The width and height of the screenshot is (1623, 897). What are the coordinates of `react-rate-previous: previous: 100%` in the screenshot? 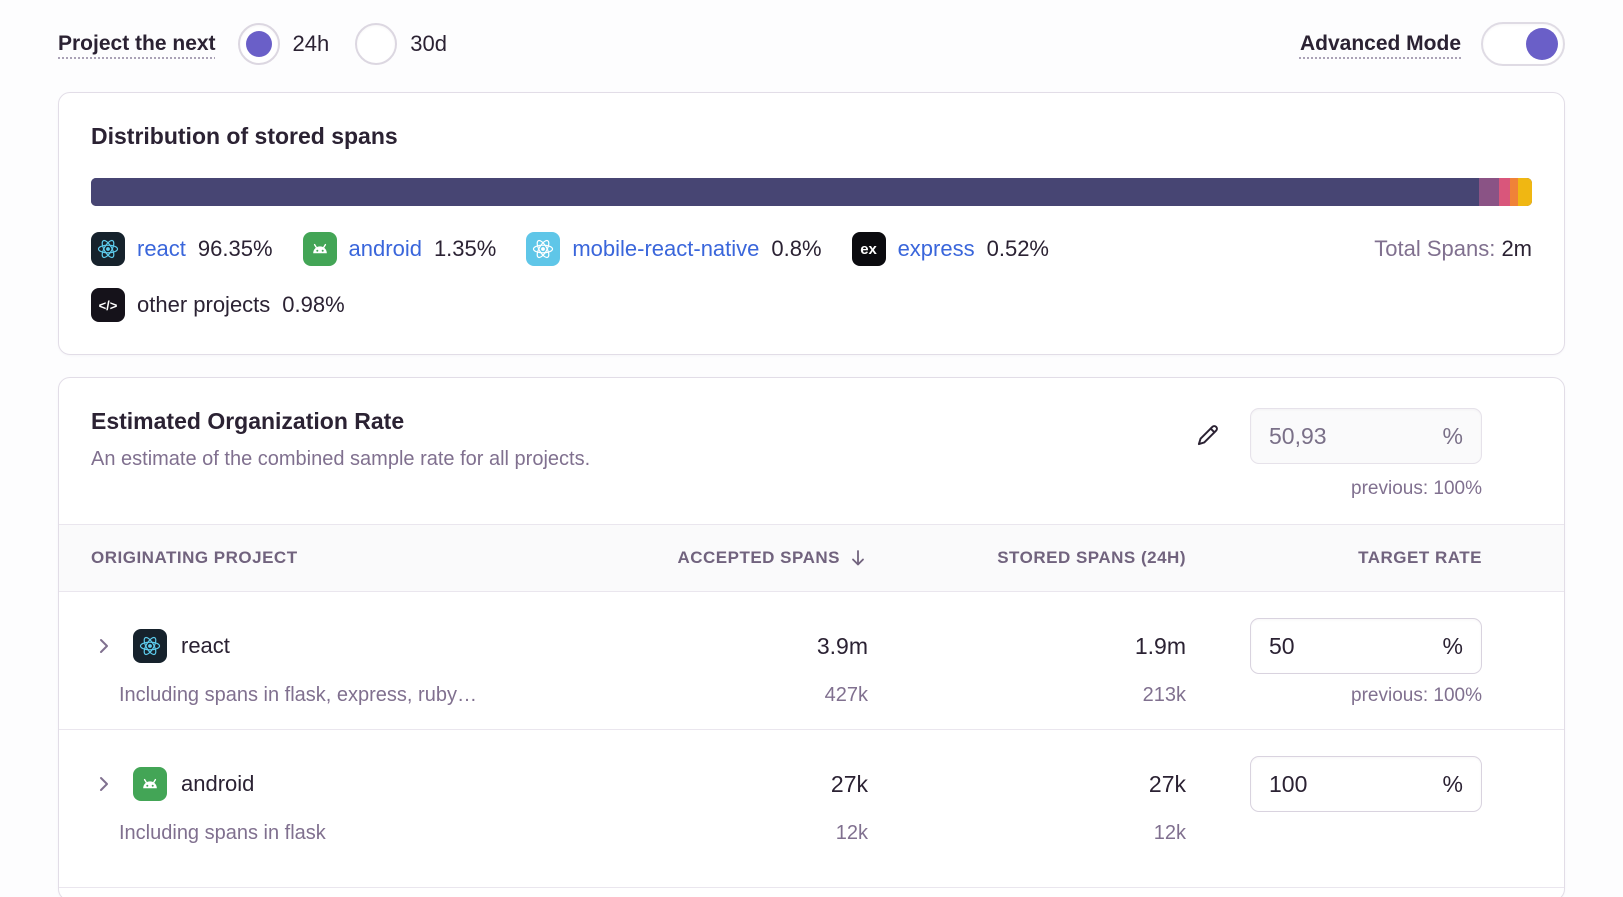 It's located at (1416, 695).